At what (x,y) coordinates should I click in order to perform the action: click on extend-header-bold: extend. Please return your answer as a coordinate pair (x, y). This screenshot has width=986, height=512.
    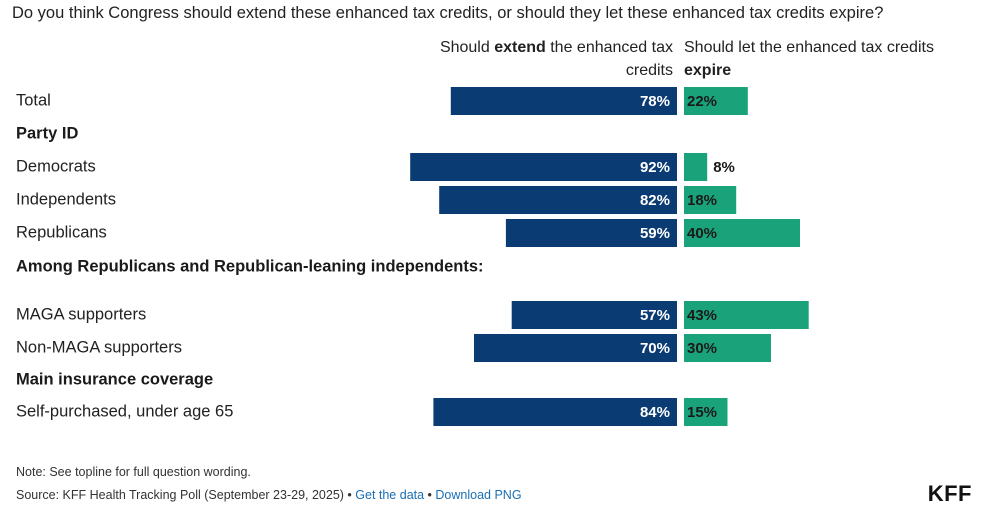
    Looking at the image, I should click on (520, 47).